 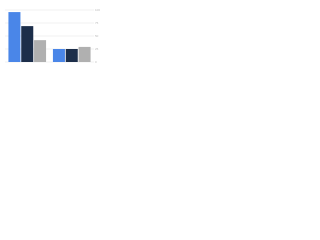 What do you see at coordinates (97, 36) in the screenshot?
I see `y-tick-label: 50` at bounding box center [97, 36].